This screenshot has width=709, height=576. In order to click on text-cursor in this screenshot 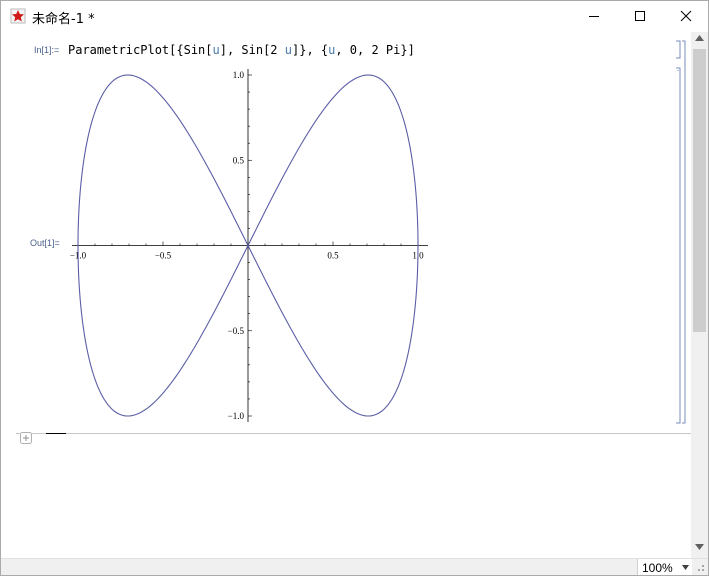, I will do `click(56, 433)`.